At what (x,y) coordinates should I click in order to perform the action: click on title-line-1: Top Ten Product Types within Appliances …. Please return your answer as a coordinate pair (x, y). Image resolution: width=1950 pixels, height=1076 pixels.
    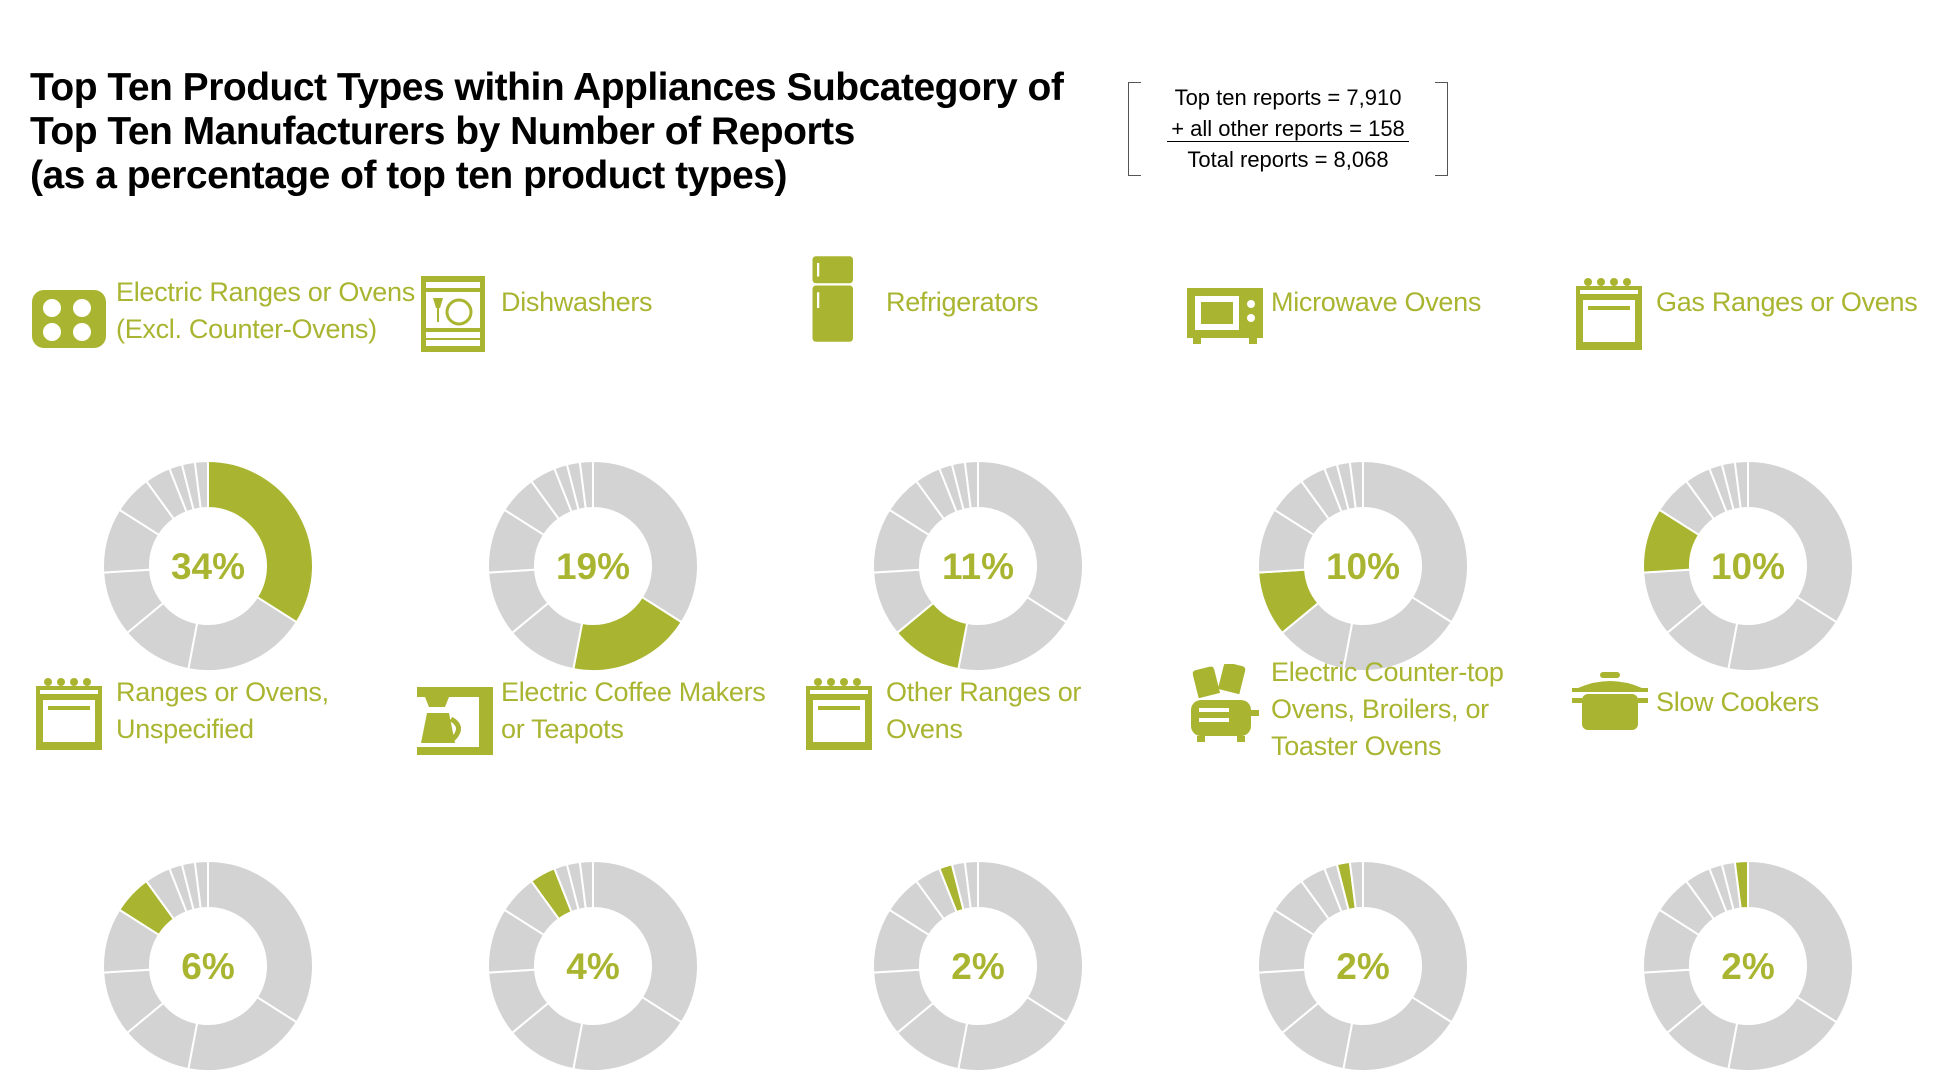
    Looking at the image, I should click on (547, 87).